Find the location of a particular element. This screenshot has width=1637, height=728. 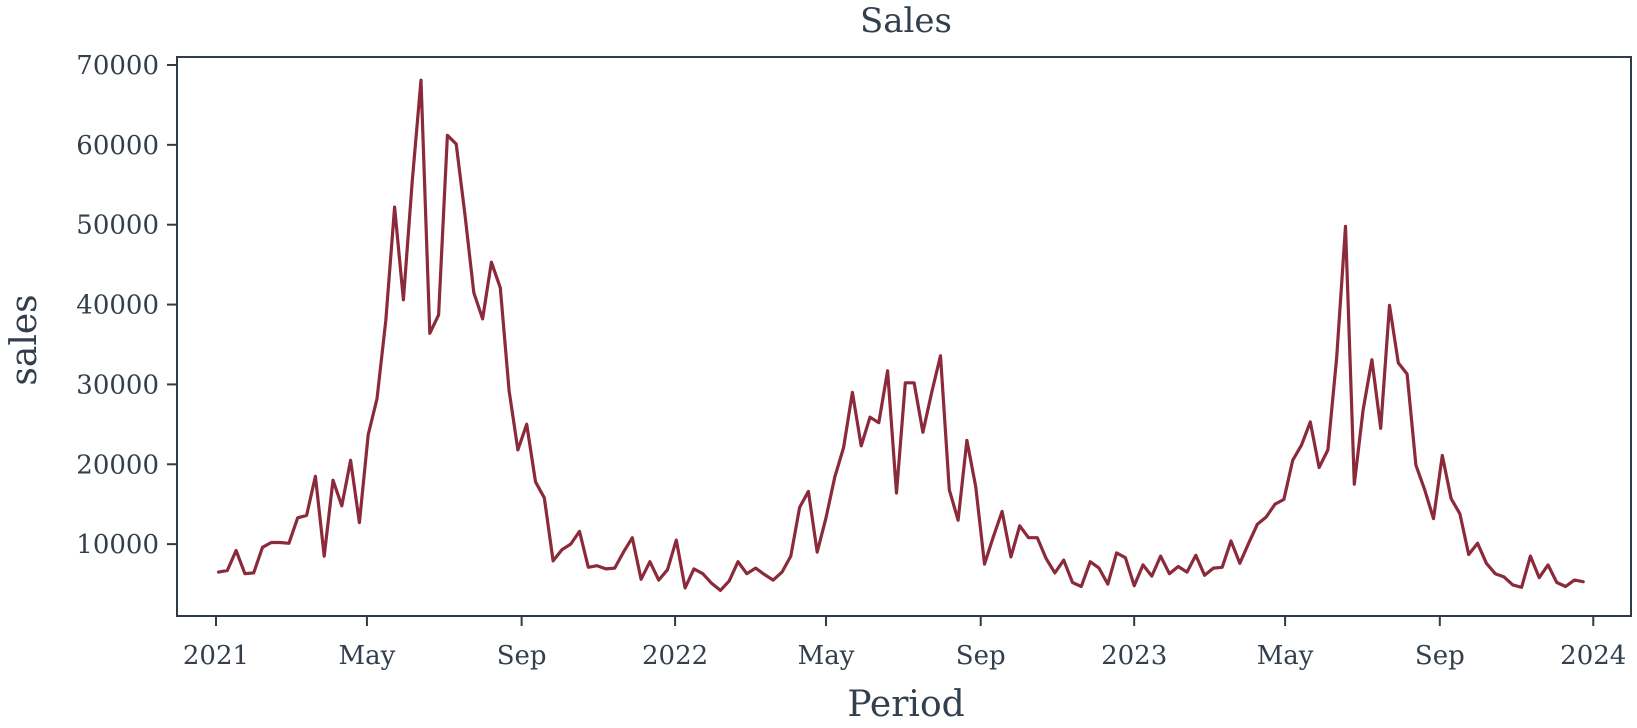

y-axis-label: sales is located at coordinates (24, 339).